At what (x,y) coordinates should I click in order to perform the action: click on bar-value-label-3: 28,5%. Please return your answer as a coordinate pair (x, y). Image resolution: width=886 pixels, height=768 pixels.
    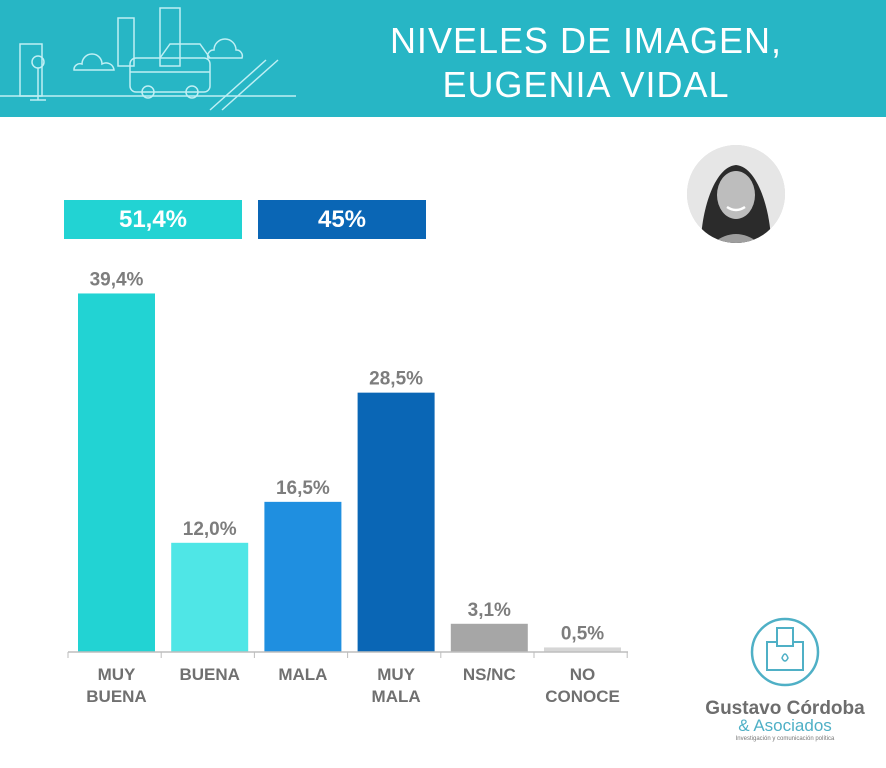
    Looking at the image, I should click on (396, 379).